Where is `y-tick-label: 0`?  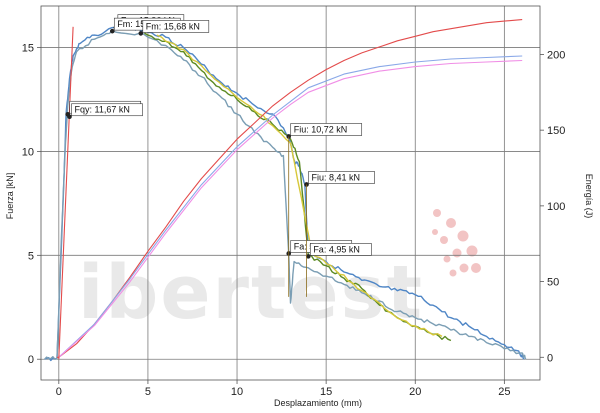 y-tick-label: 0 is located at coordinates (31, 360).